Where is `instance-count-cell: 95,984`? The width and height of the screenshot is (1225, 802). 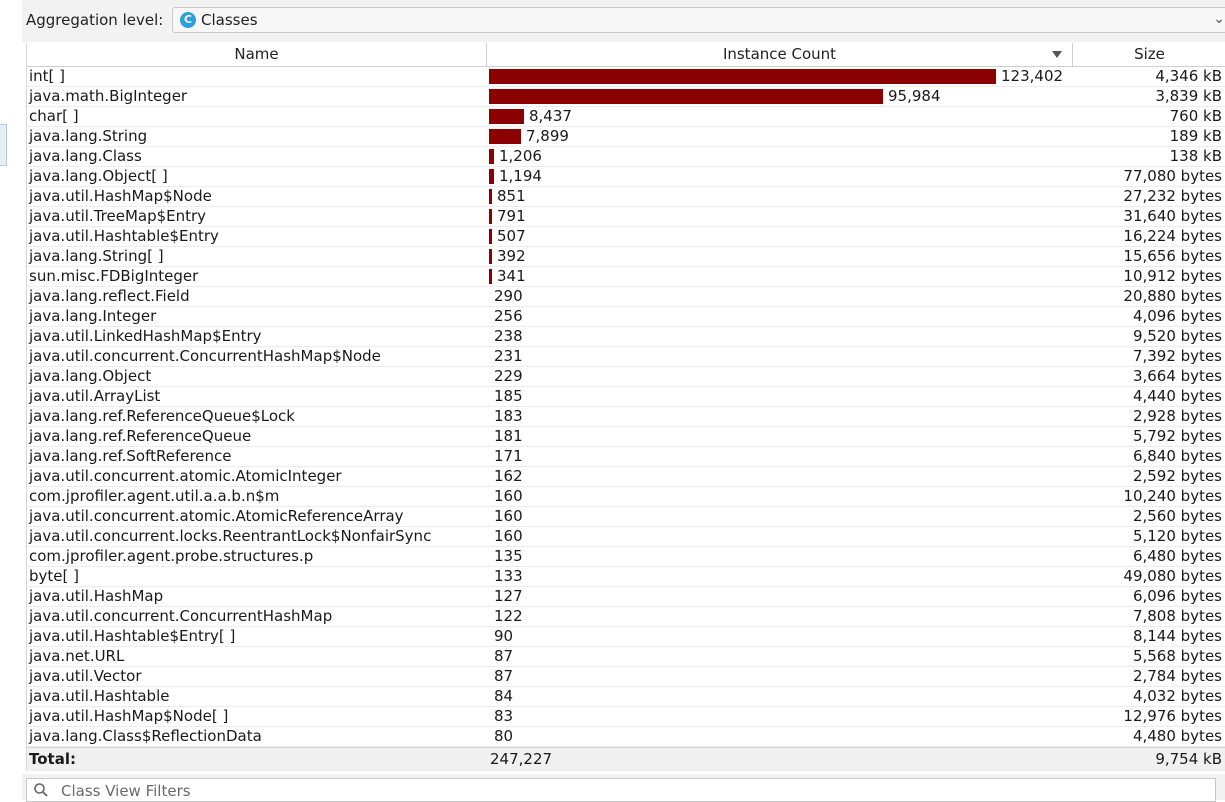 instance-count-cell: 95,984 is located at coordinates (780, 96).